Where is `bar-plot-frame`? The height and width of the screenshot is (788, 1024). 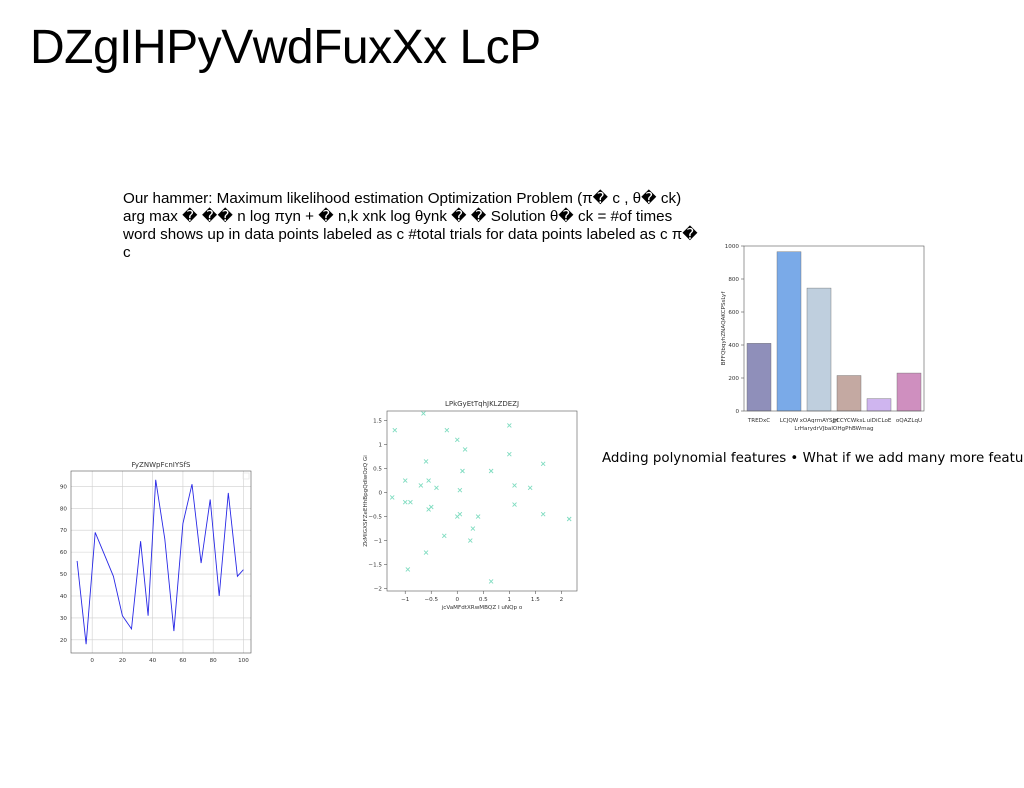
bar-plot-frame is located at coordinates (834, 328).